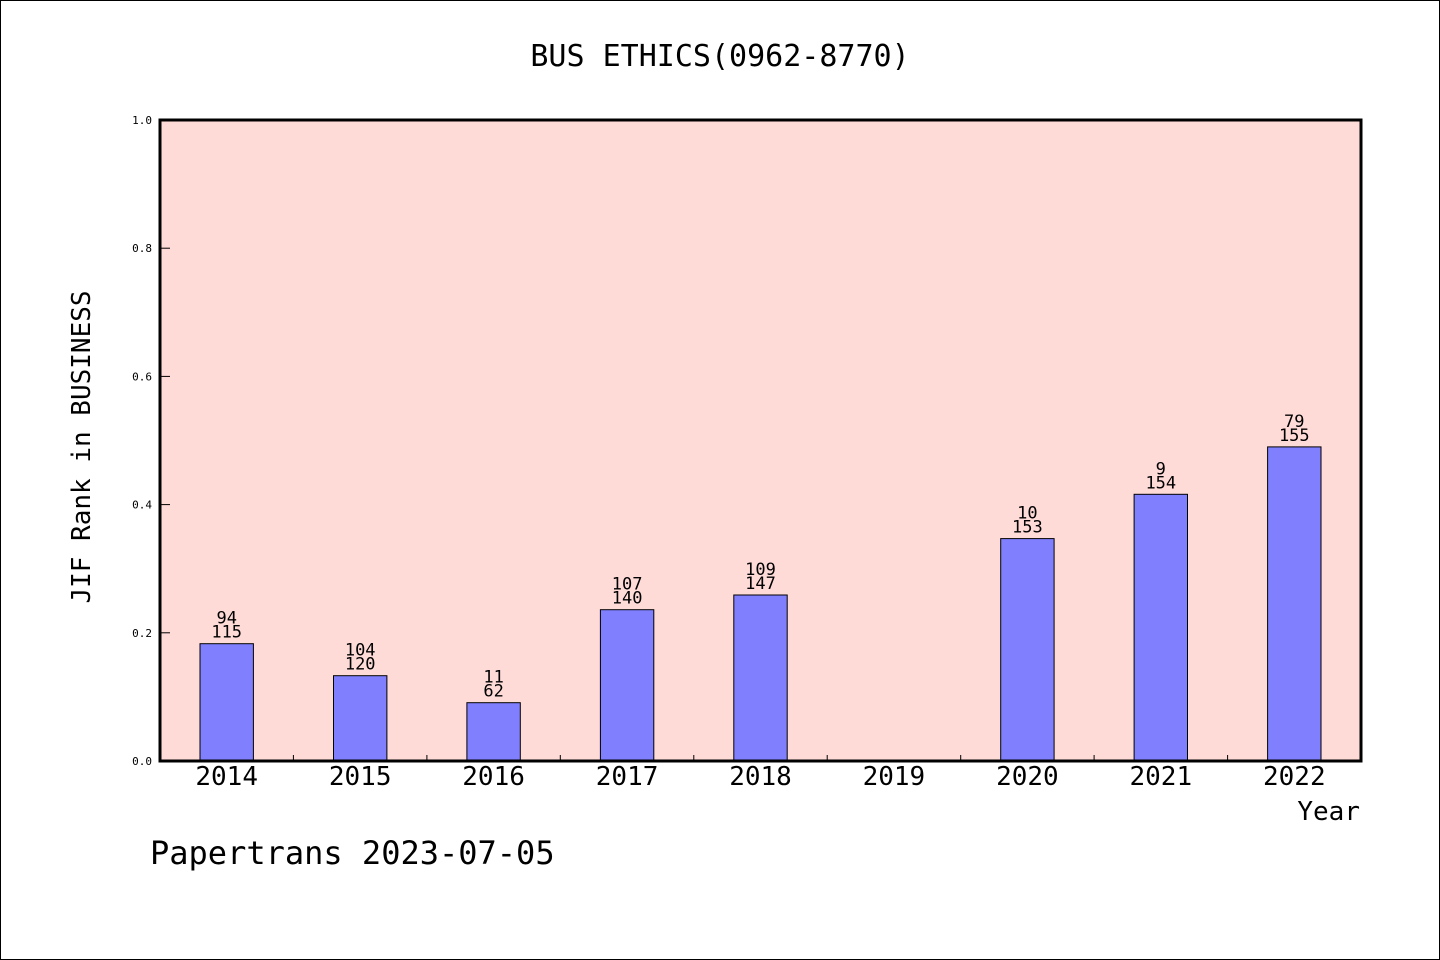 This screenshot has width=1440, height=960. What do you see at coordinates (1027, 528) in the screenshot?
I see `bar-label-total-2020: 153` at bounding box center [1027, 528].